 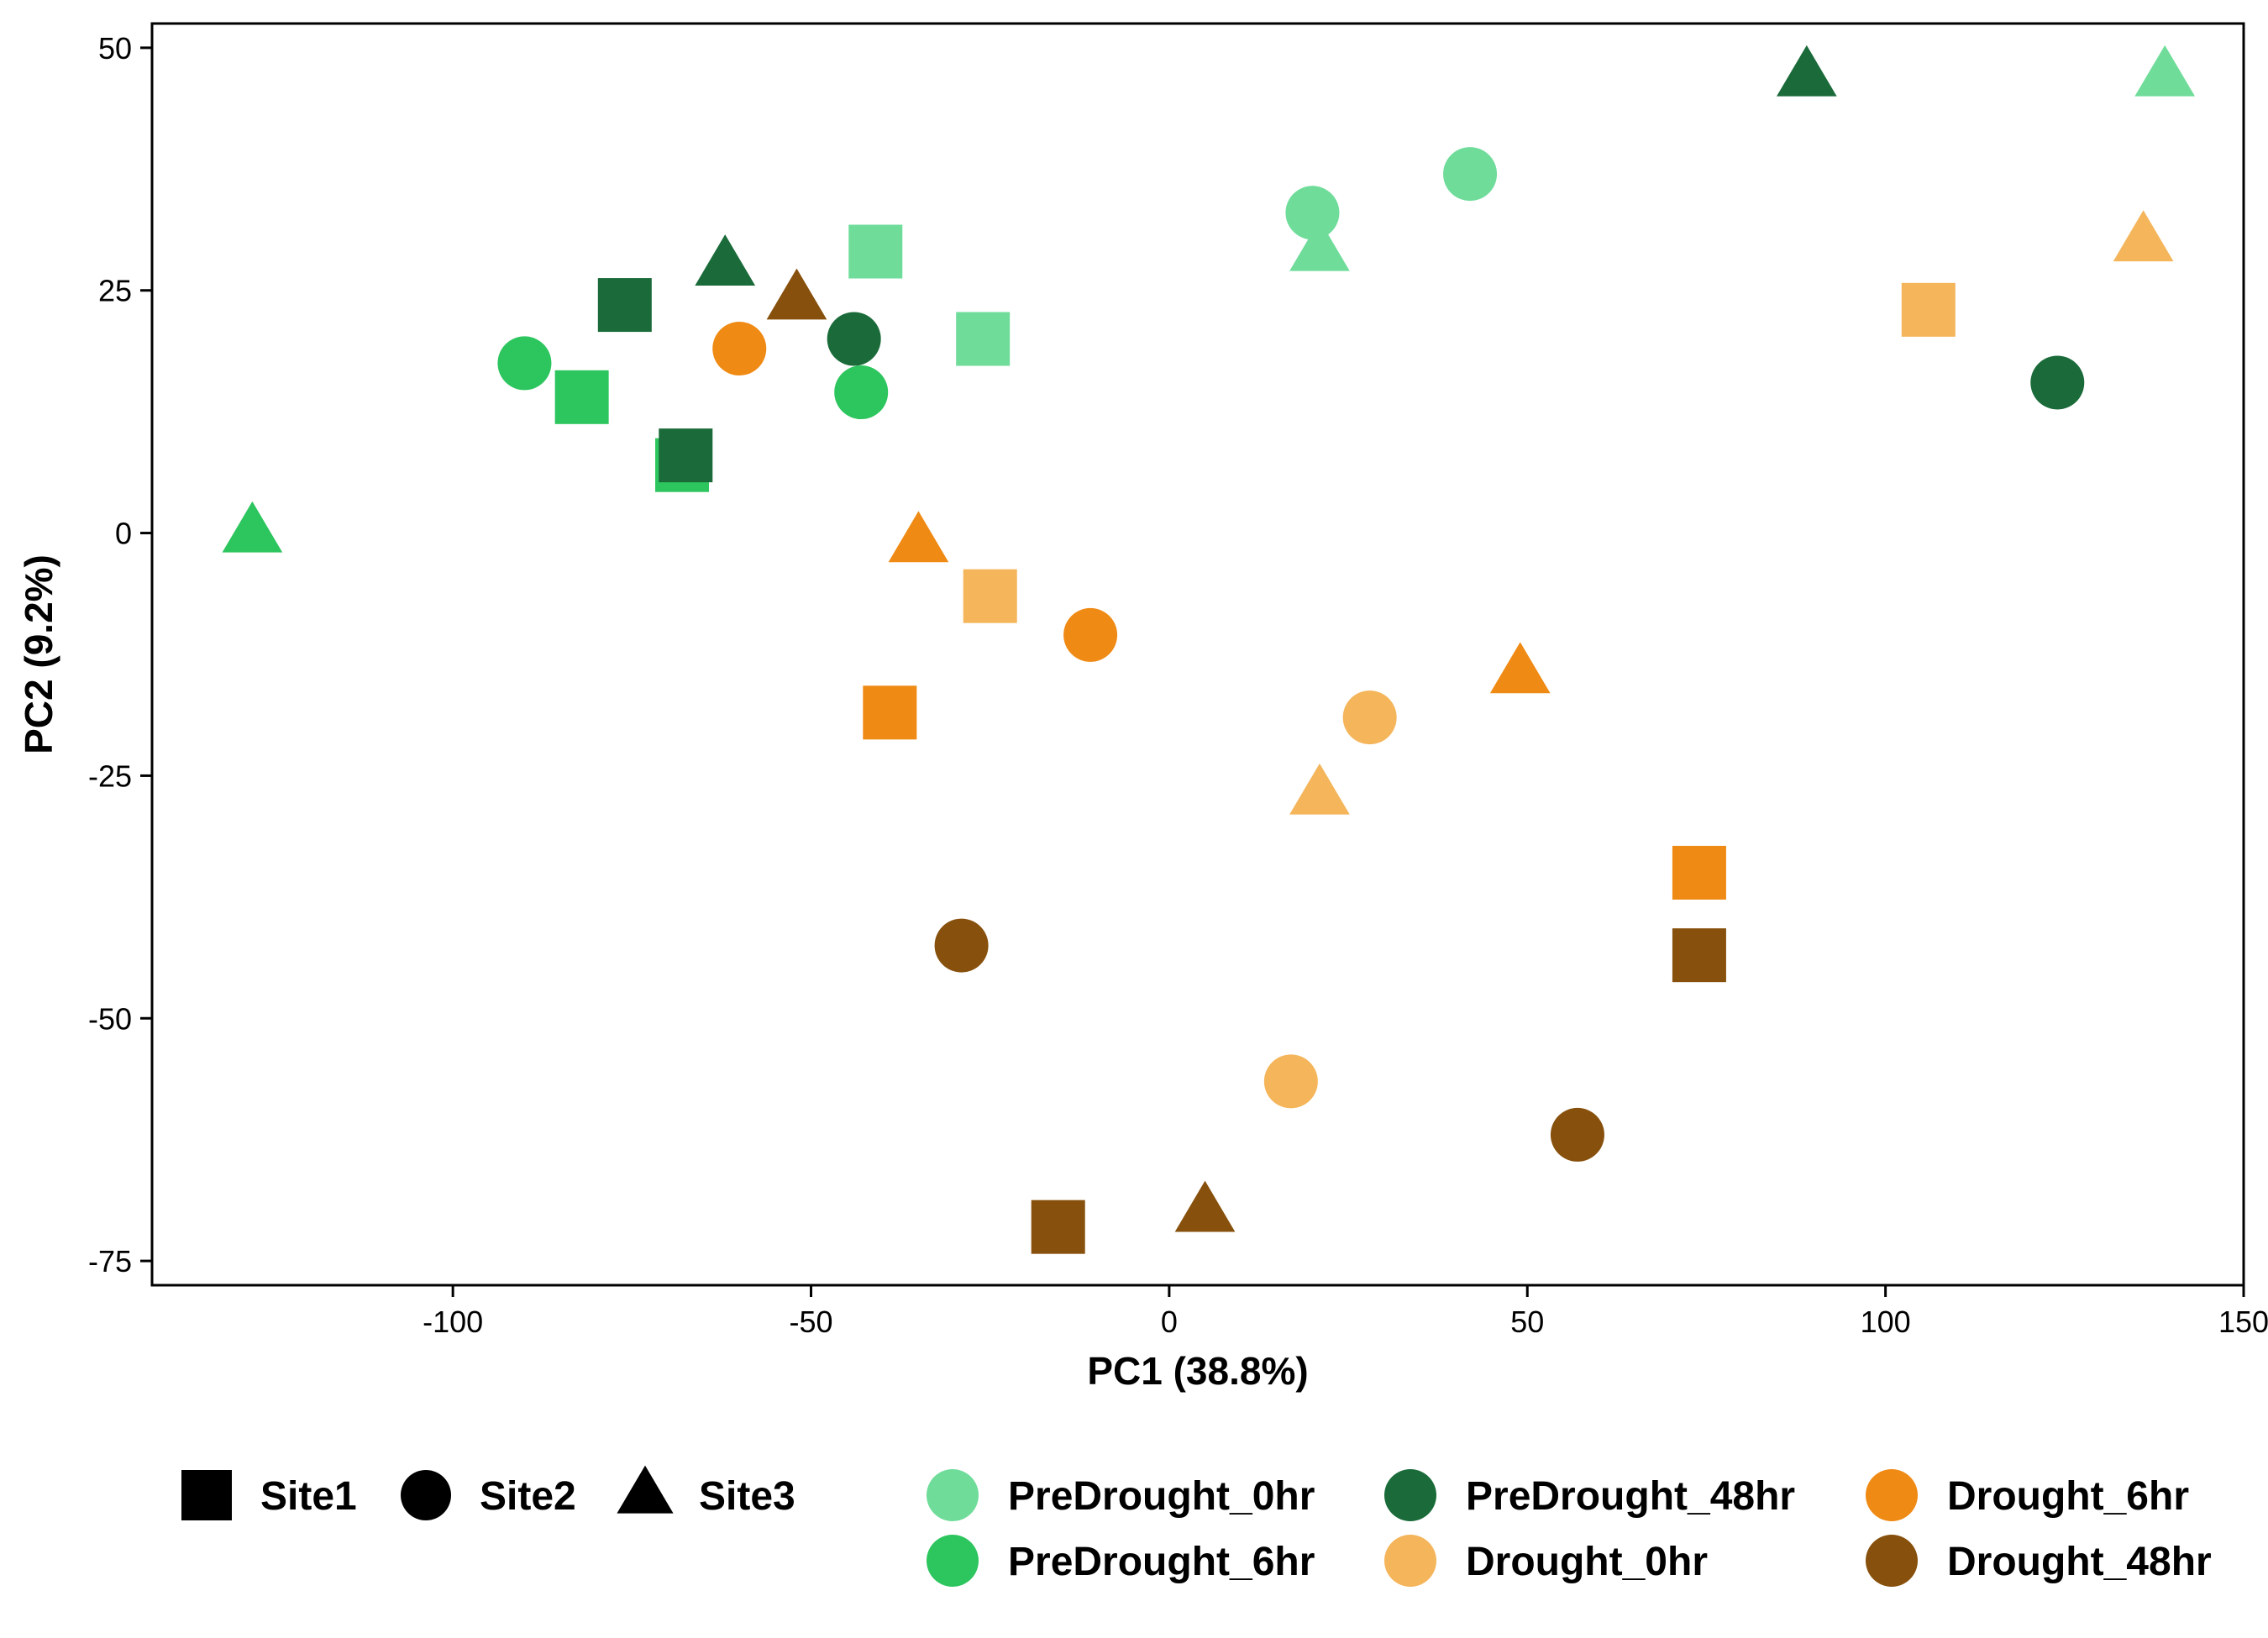 What do you see at coordinates (120, 654) in the screenshot?
I see `y-axis: 50 25 0 -25 -50 -75` at bounding box center [120, 654].